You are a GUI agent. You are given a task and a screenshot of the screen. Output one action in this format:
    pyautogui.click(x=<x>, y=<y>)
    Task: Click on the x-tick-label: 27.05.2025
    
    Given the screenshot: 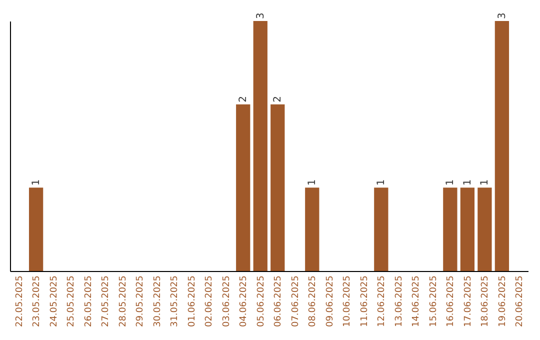 What is the action you would take?
    pyautogui.click(x=106, y=302)
    